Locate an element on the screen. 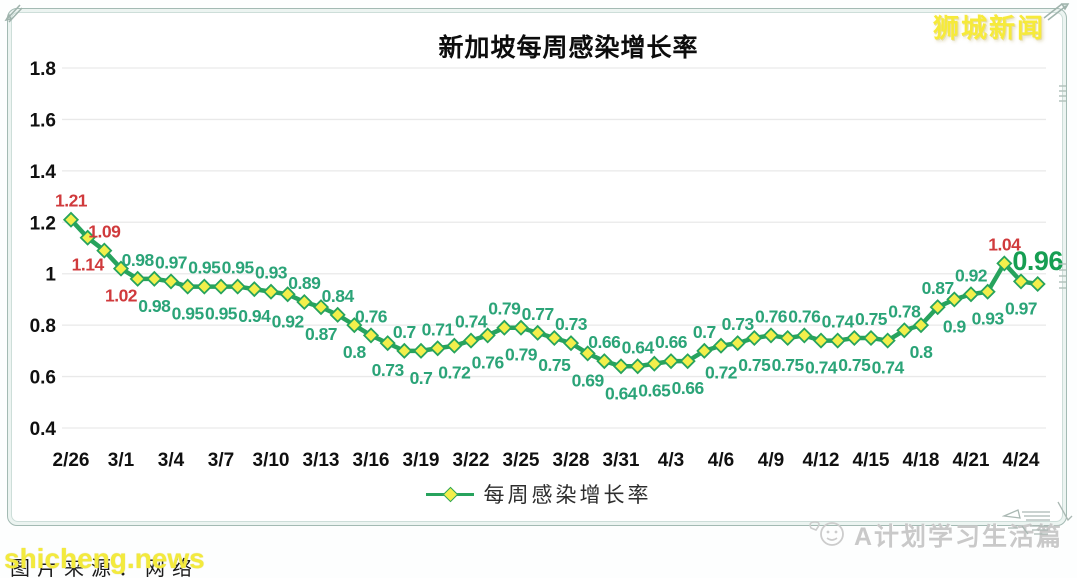 Image resolution: width=1077 pixels, height=578 pixels. value-label: 1.02 is located at coordinates (121, 296).